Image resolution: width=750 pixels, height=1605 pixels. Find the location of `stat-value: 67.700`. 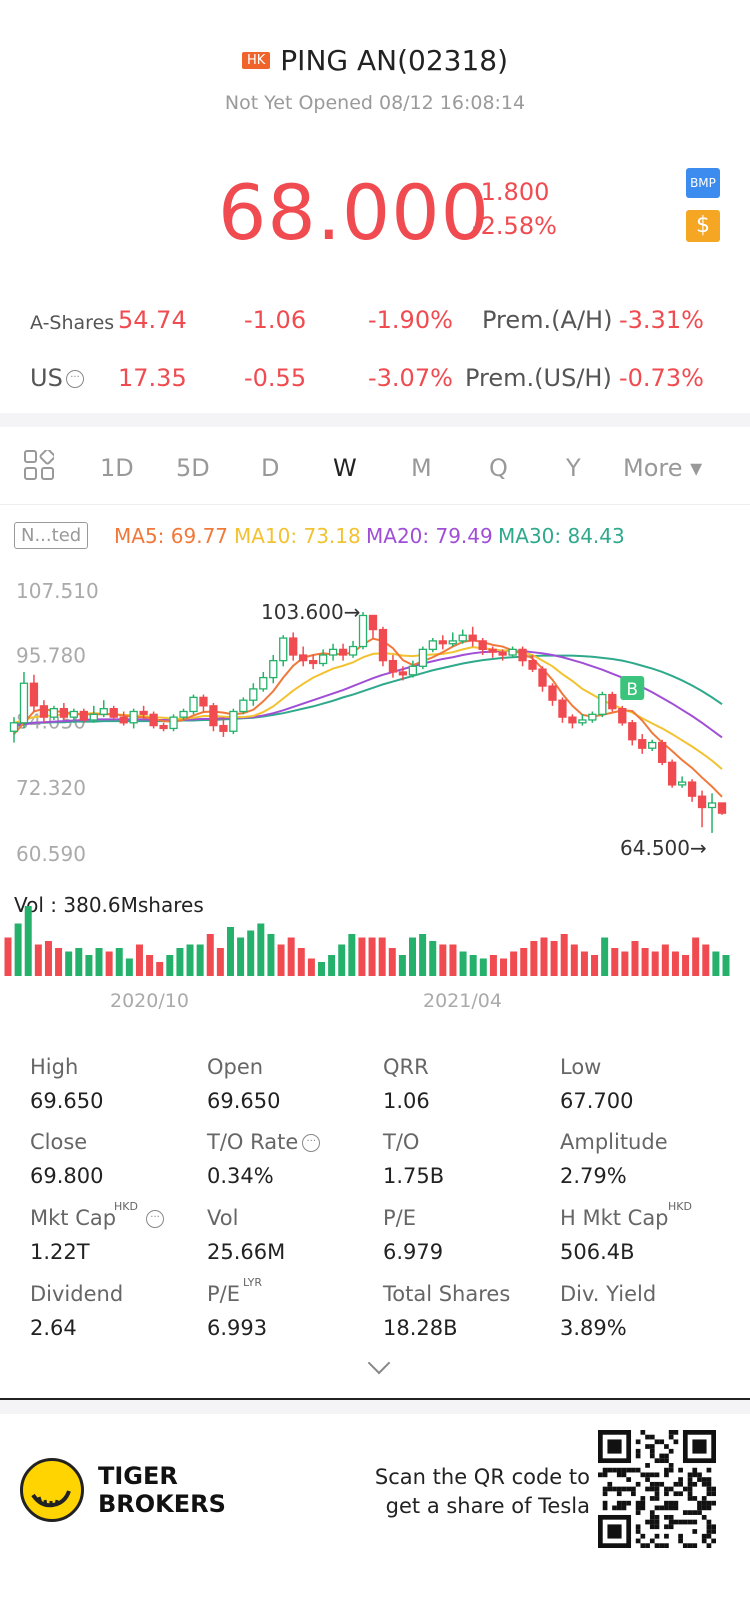

stat-value: 67.700 is located at coordinates (597, 1101).